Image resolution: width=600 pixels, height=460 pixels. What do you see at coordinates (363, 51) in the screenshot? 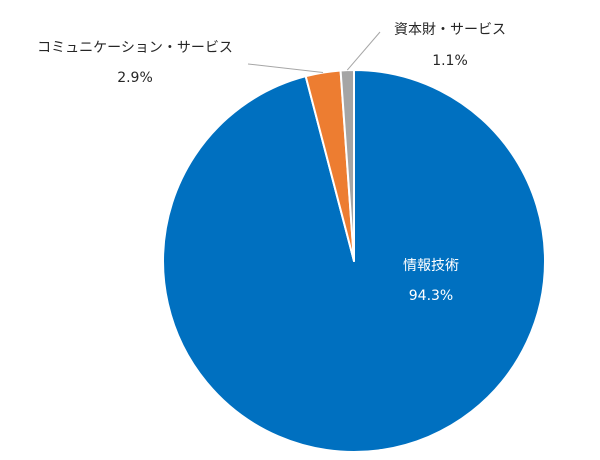
I see `leader-line-industrials` at bounding box center [363, 51].